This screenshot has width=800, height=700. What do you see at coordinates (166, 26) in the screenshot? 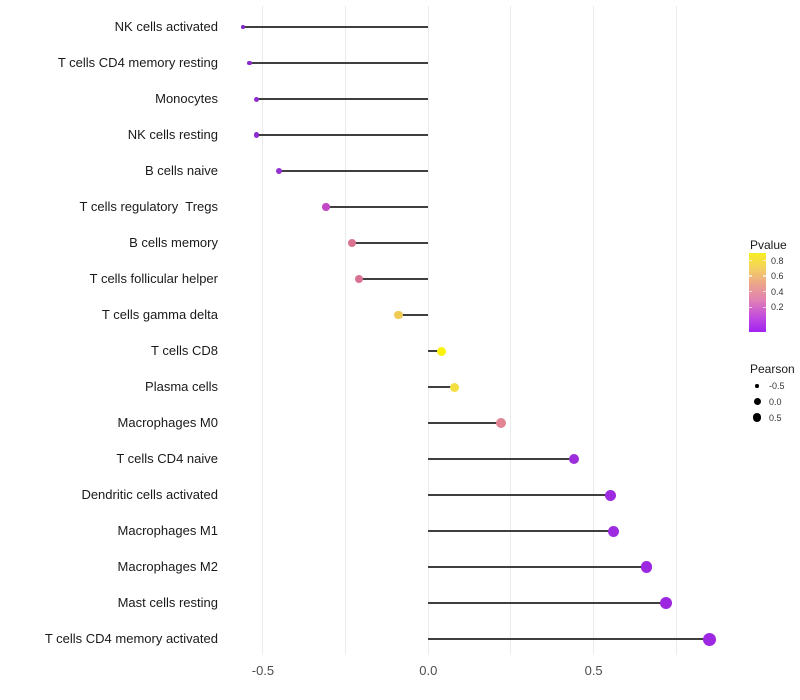
I see `category-label: NK cells activated` at bounding box center [166, 26].